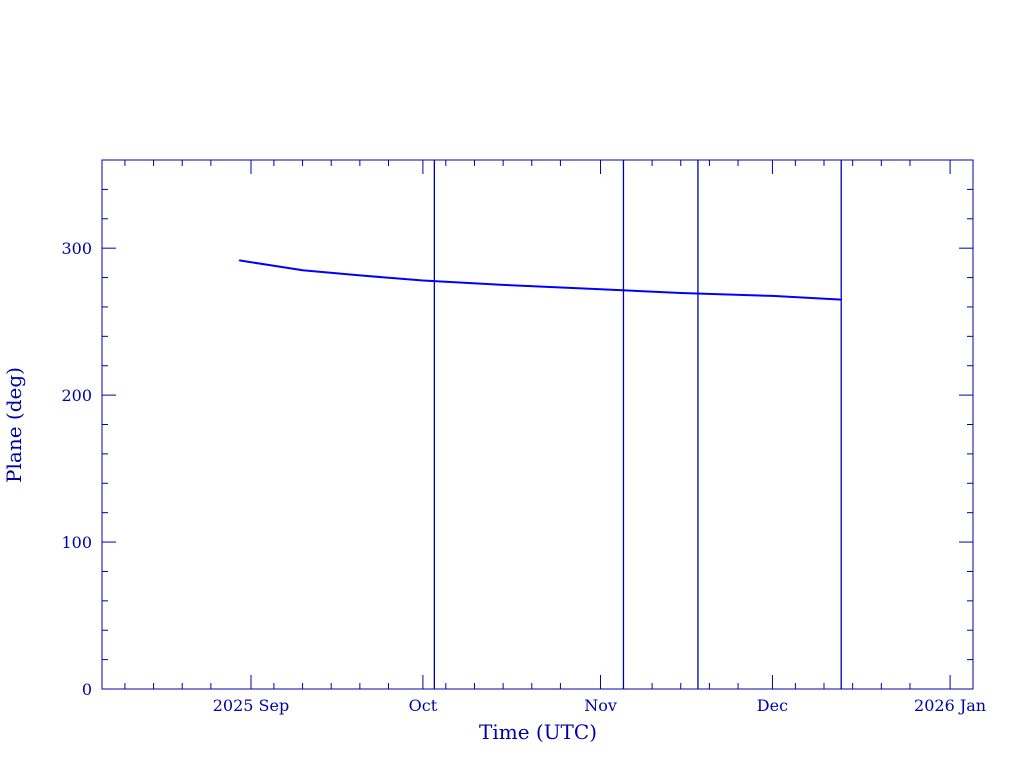 The height and width of the screenshot is (768, 1024). I want to click on x-tick-label: 2025 Sep, so click(251, 705).